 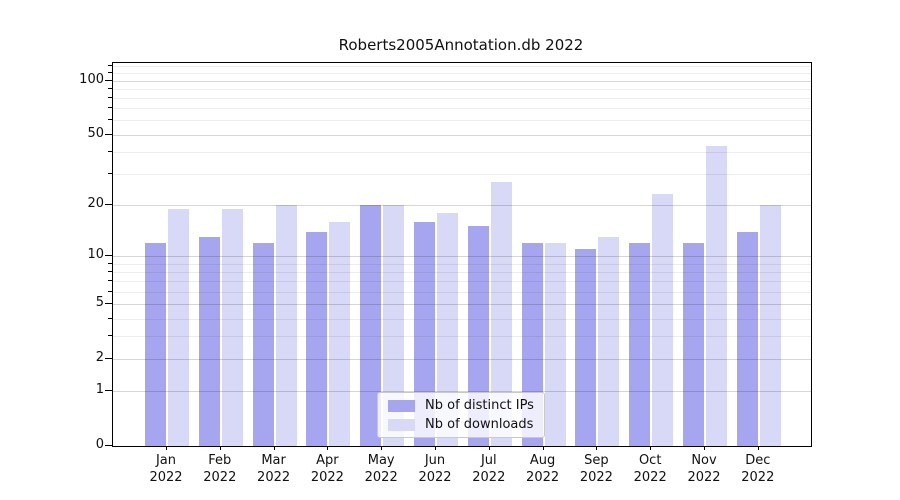 What do you see at coordinates (155, 344) in the screenshot?
I see `bar-nb-of-distinct-ips-jan-2022` at bounding box center [155, 344].